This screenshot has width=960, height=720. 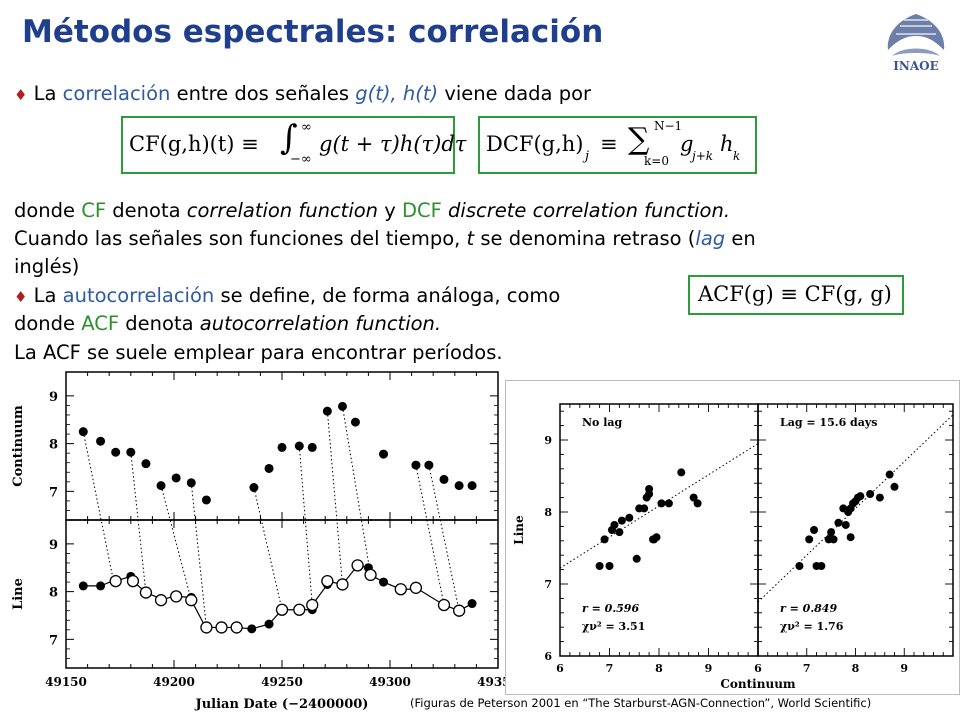 What do you see at coordinates (613, 626) in the screenshot?
I see `stat-chi: χν² = 3.51` at bounding box center [613, 626].